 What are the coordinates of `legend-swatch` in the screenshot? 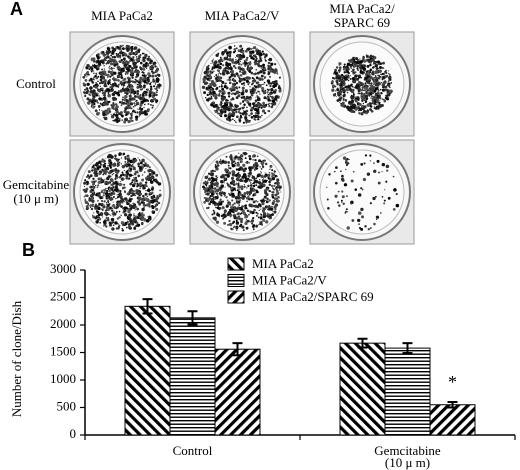 It's located at (236, 280).